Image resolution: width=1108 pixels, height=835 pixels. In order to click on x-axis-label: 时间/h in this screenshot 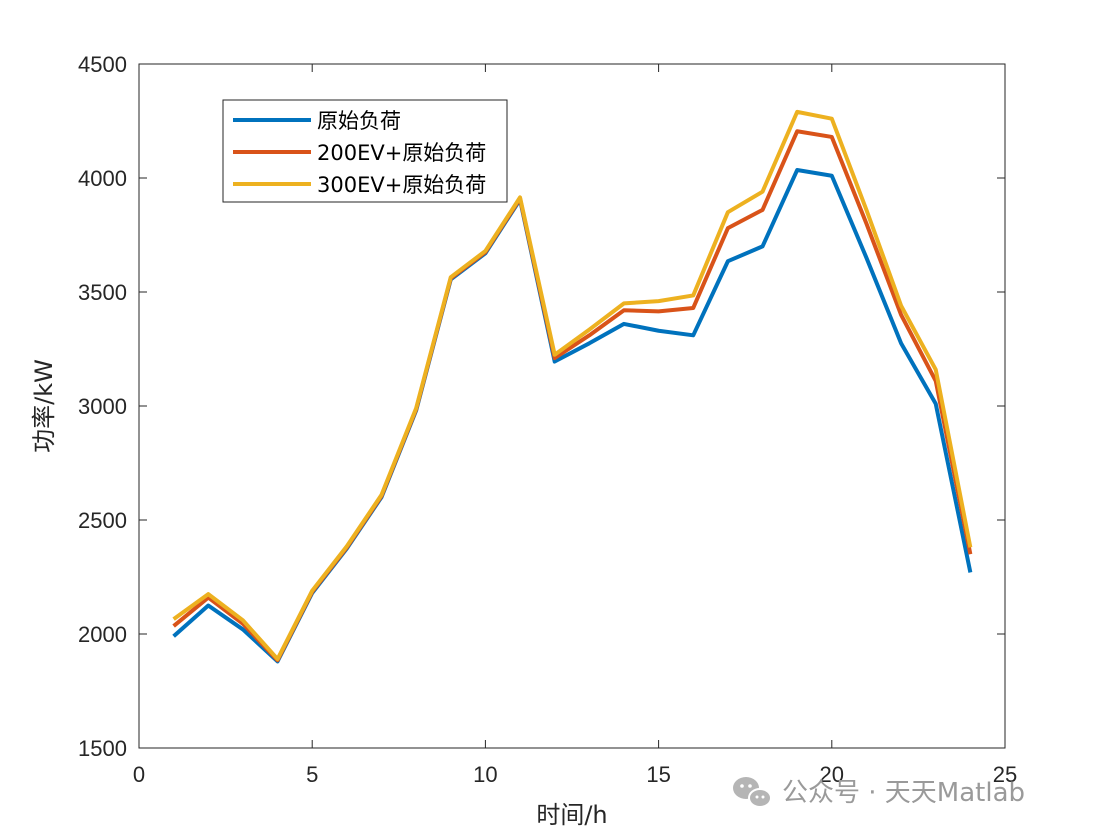, I will do `click(571, 815)`.